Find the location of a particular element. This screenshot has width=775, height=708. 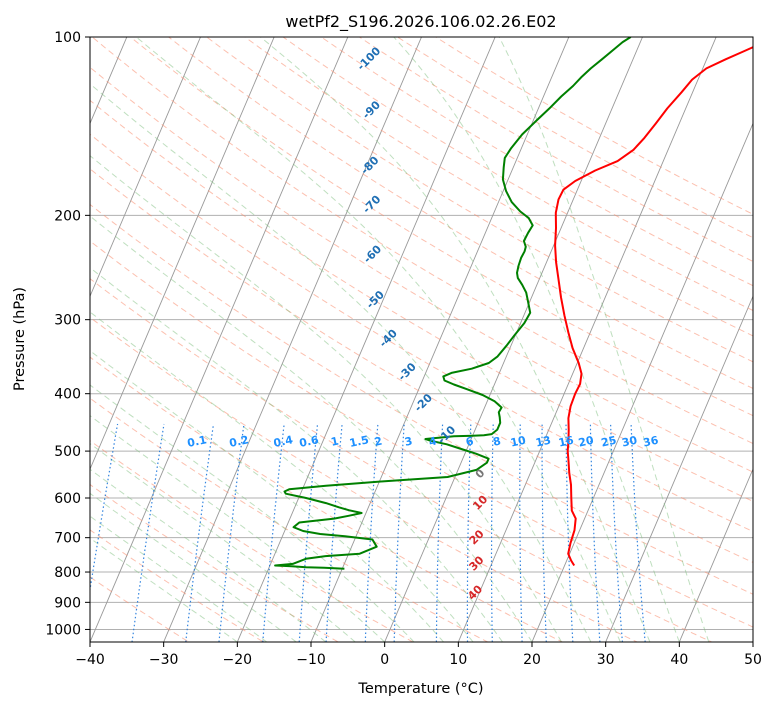

x-tick-label: 40 is located at coordinates (679, 660).